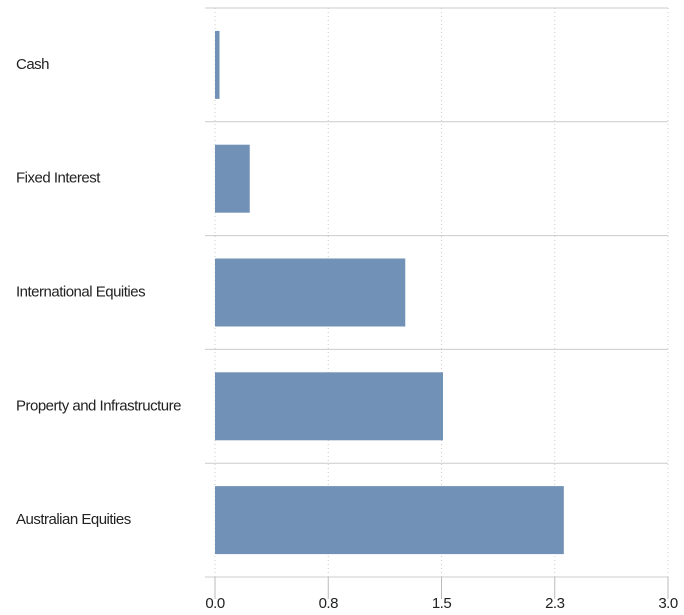  What do you see at coordinates (80, 291) in the screenshot?
I see `y-tick-label: International Equities` at bounding box center [80, 291].